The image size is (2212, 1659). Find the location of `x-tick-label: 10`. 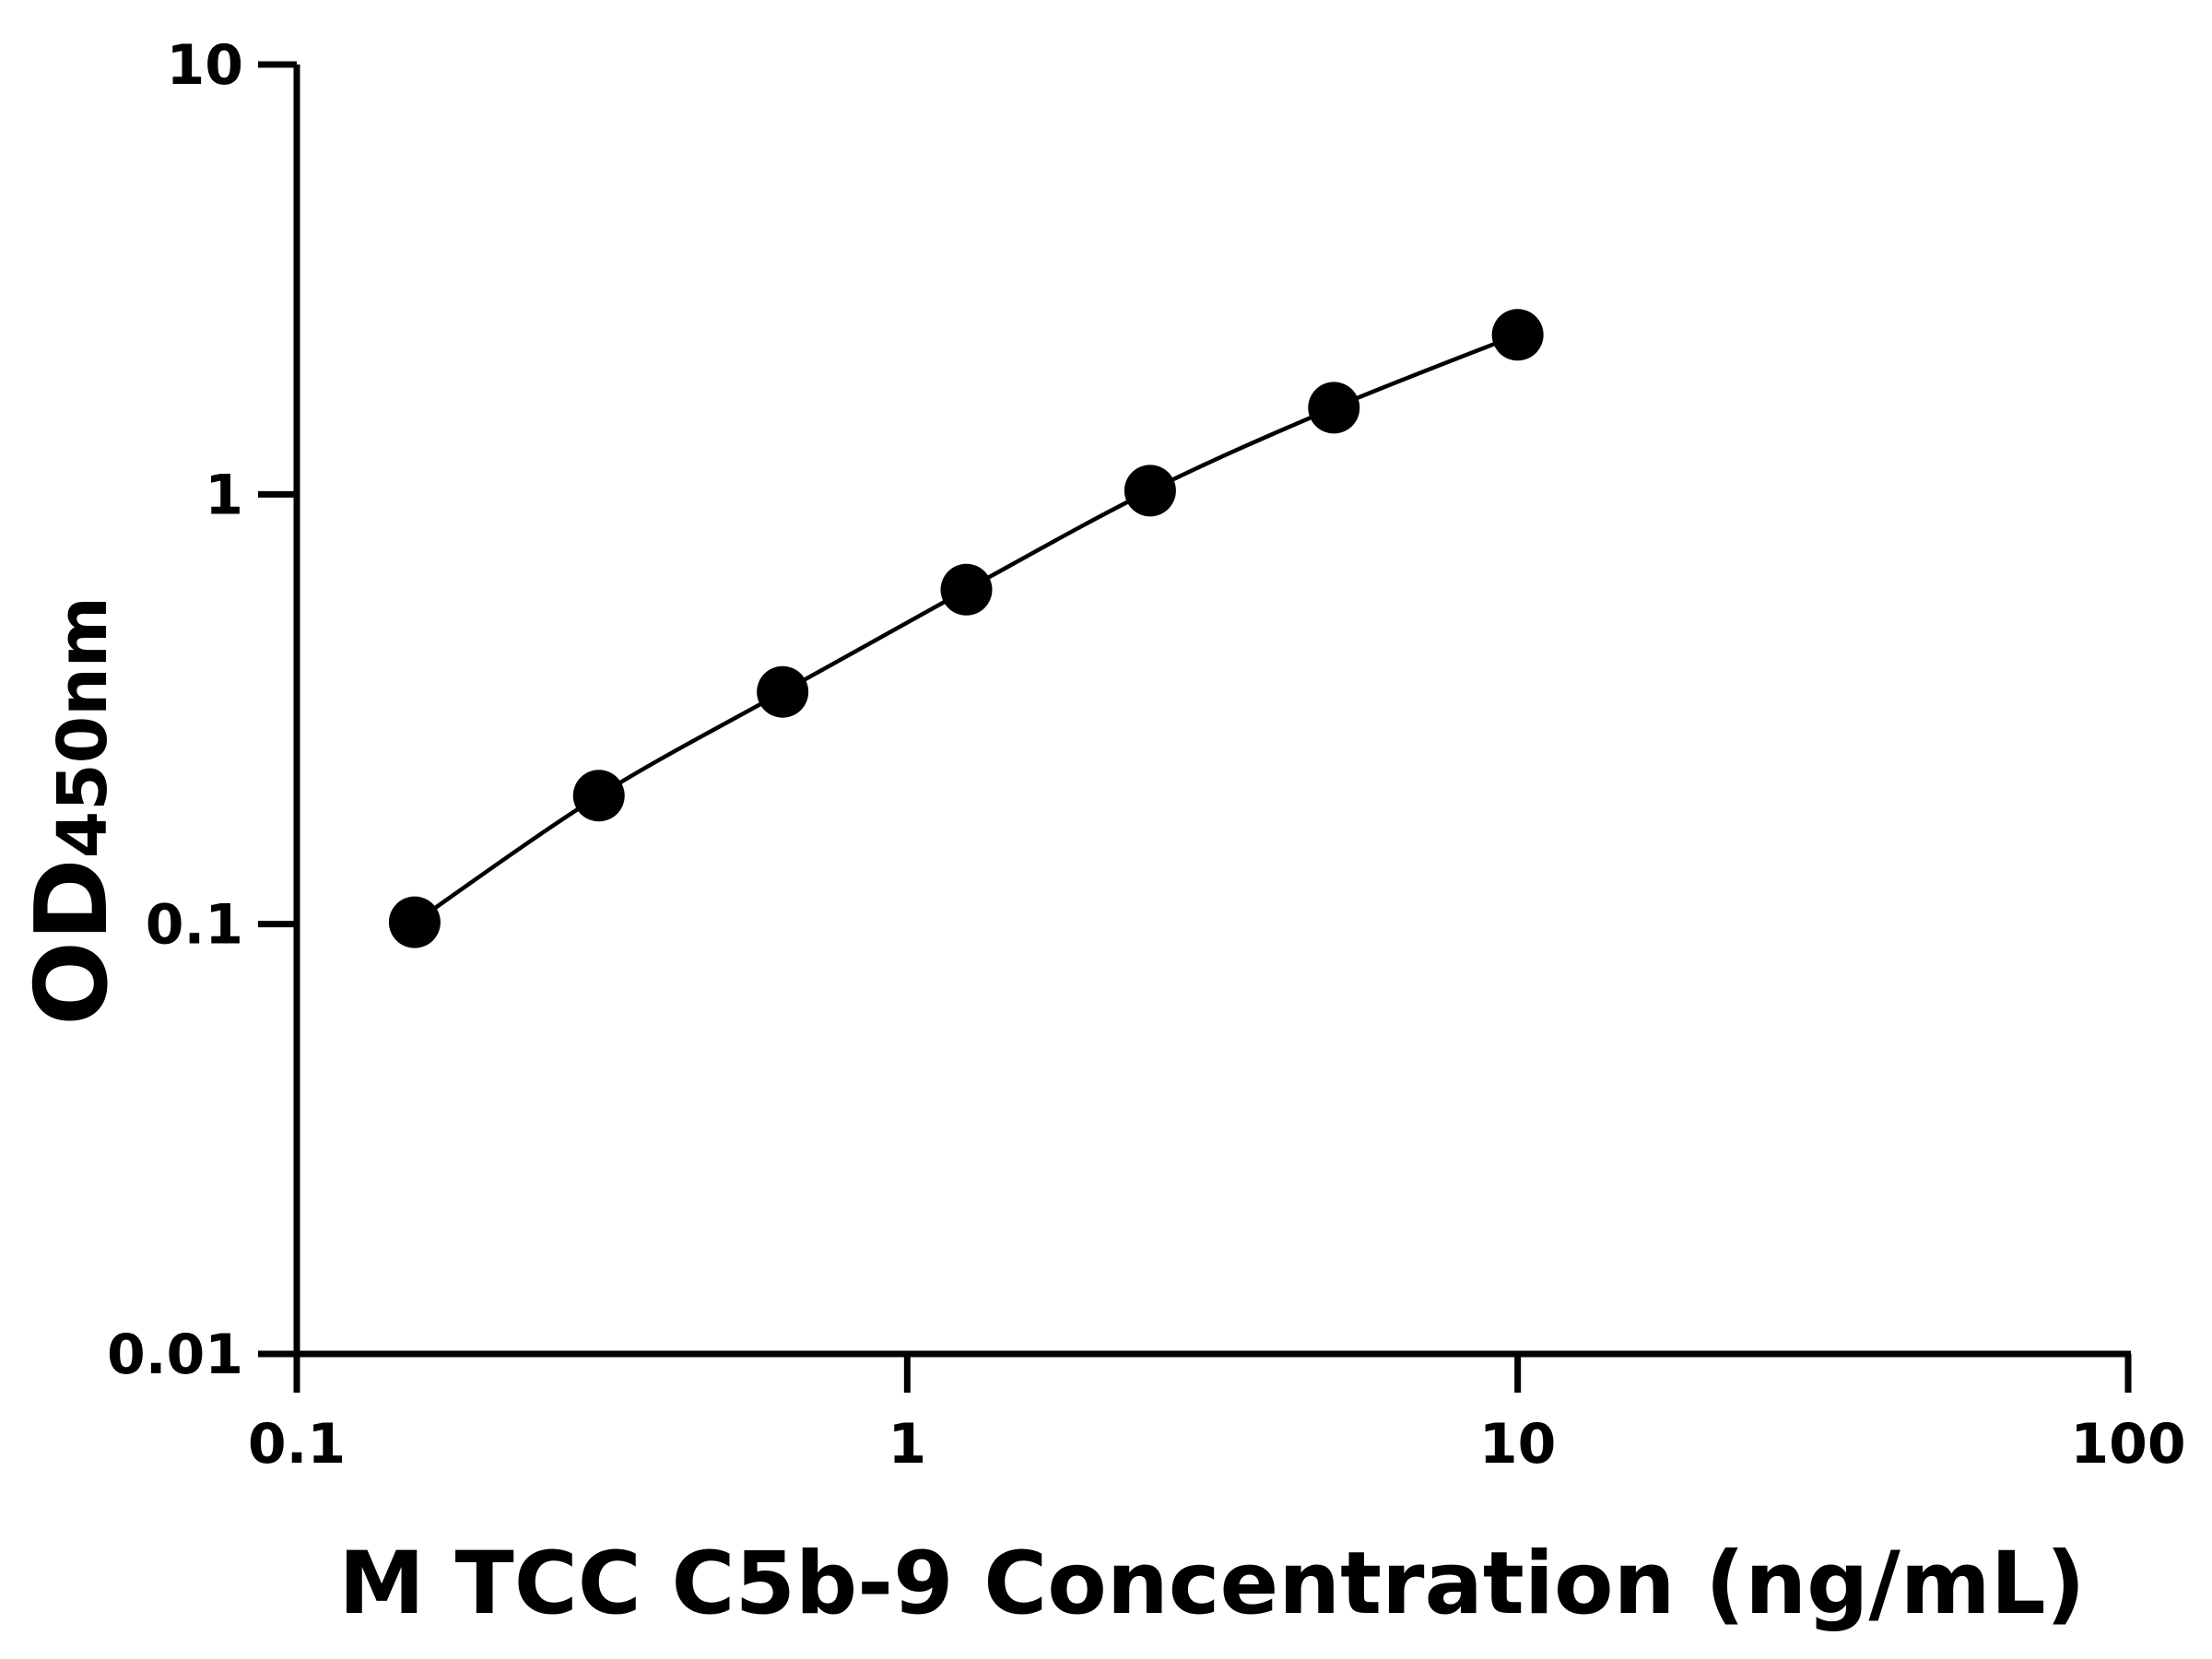

x-tick-label: 10 is located at coordinates (1518, 1444).